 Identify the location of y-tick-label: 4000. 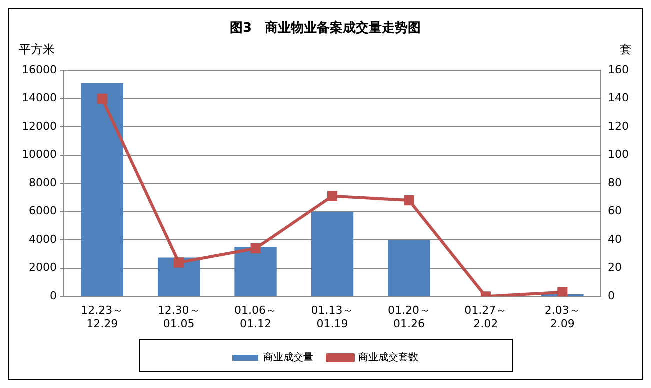
(42, 239).